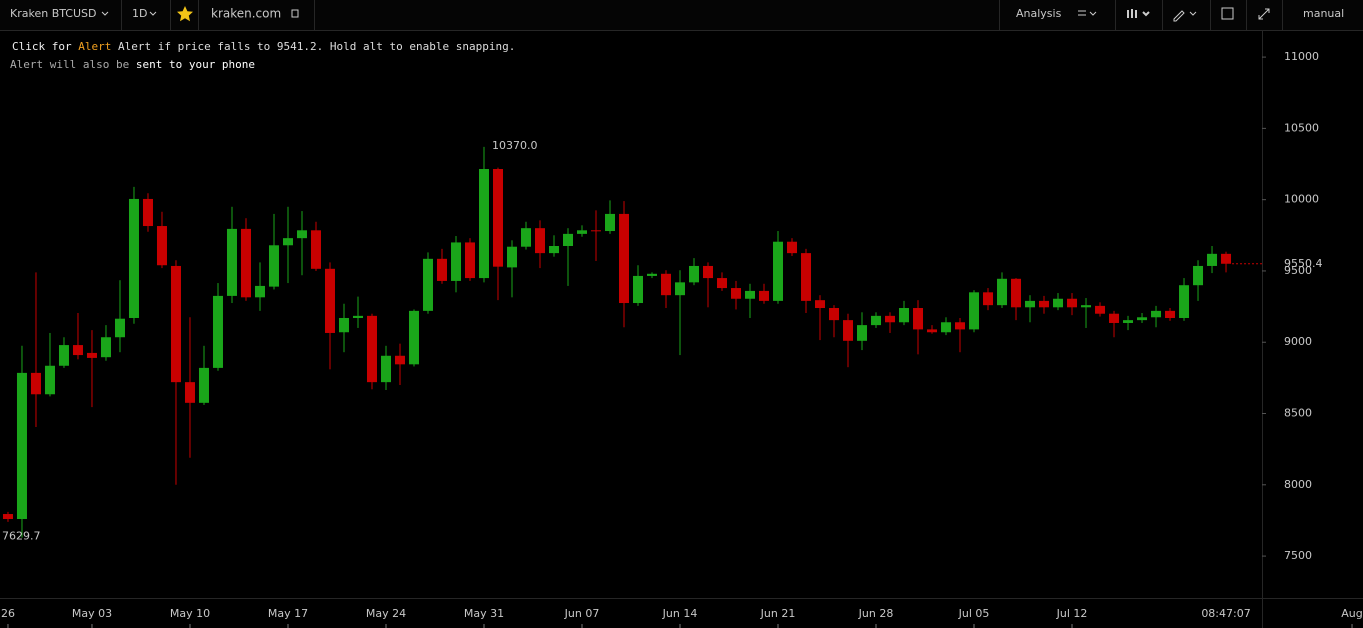 This screenshot has width=1363, height=628. What do you see at coordinates (1039, 13) in the screenshot?
I see `analysis-button: Analysis` at bounding box center [1039, 13].